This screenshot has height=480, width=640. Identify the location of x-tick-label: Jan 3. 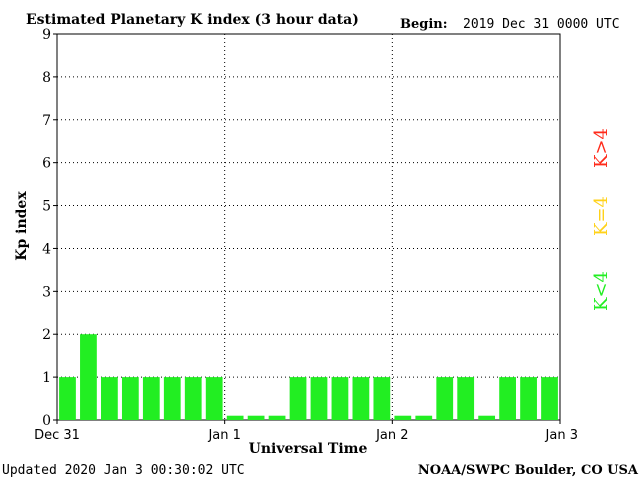
(561, 435).